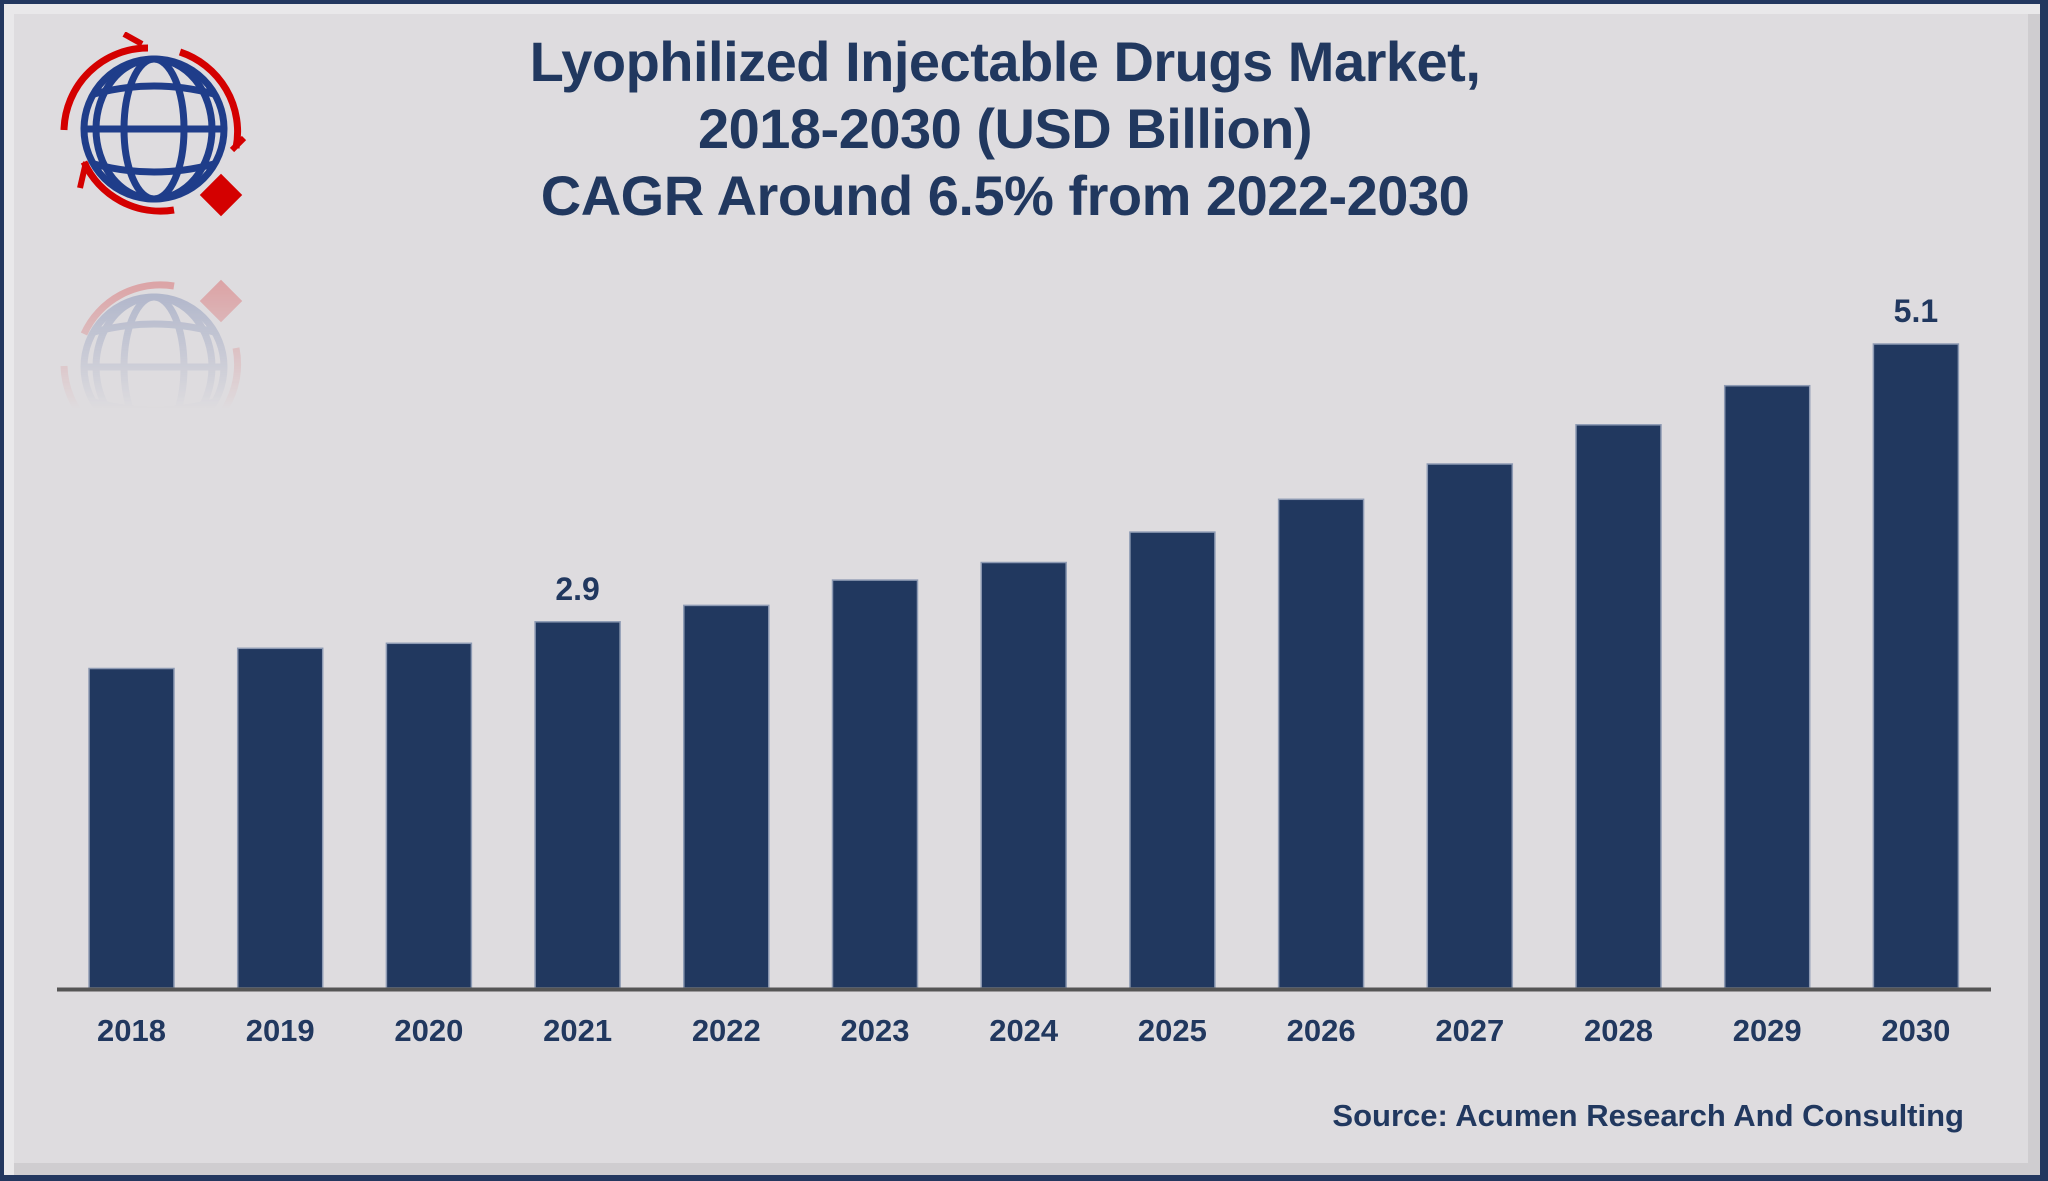  I want to click on title-line-2: 2018-2030 (USD Billion), so click(1005, 128).